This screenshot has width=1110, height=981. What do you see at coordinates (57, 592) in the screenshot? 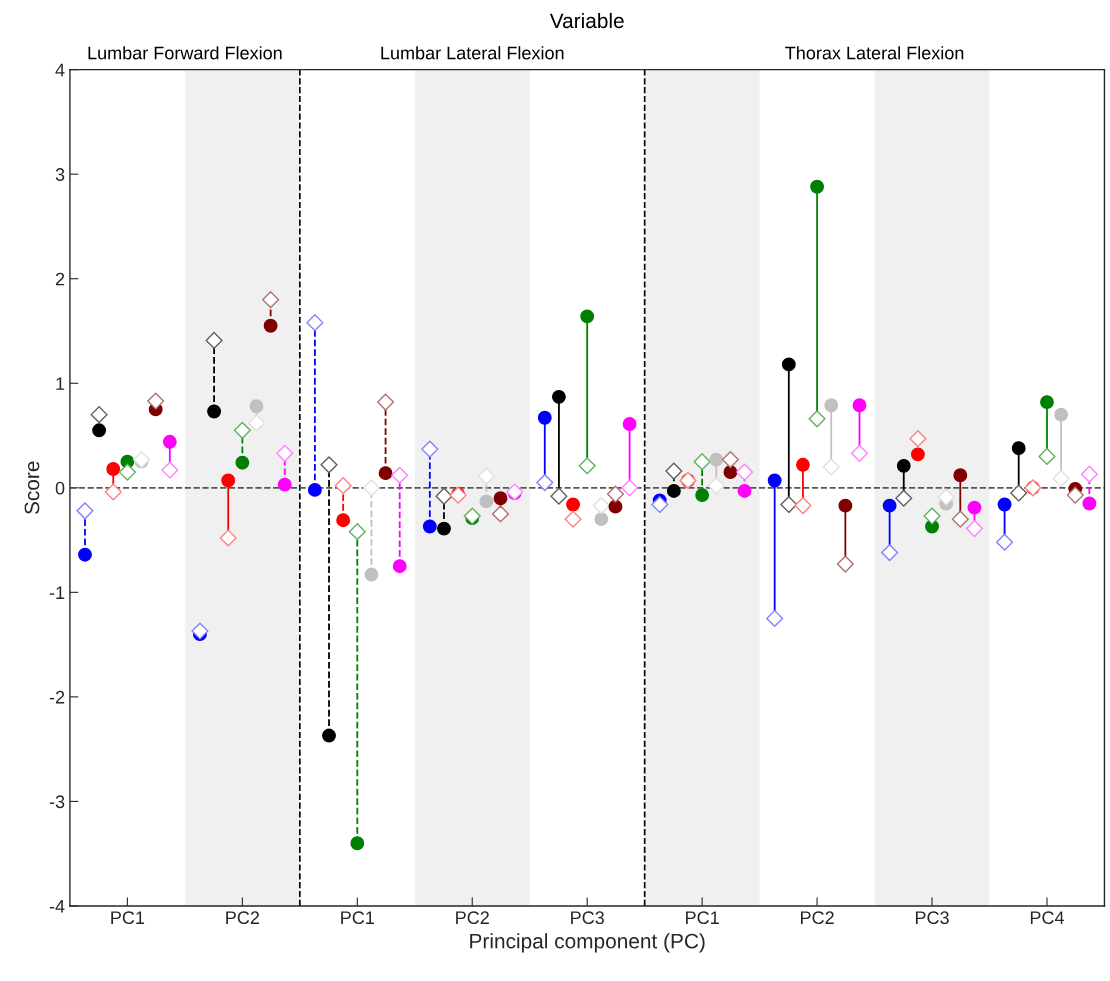
I see `y-tick-label: -1` at bounding box center [57, 592].